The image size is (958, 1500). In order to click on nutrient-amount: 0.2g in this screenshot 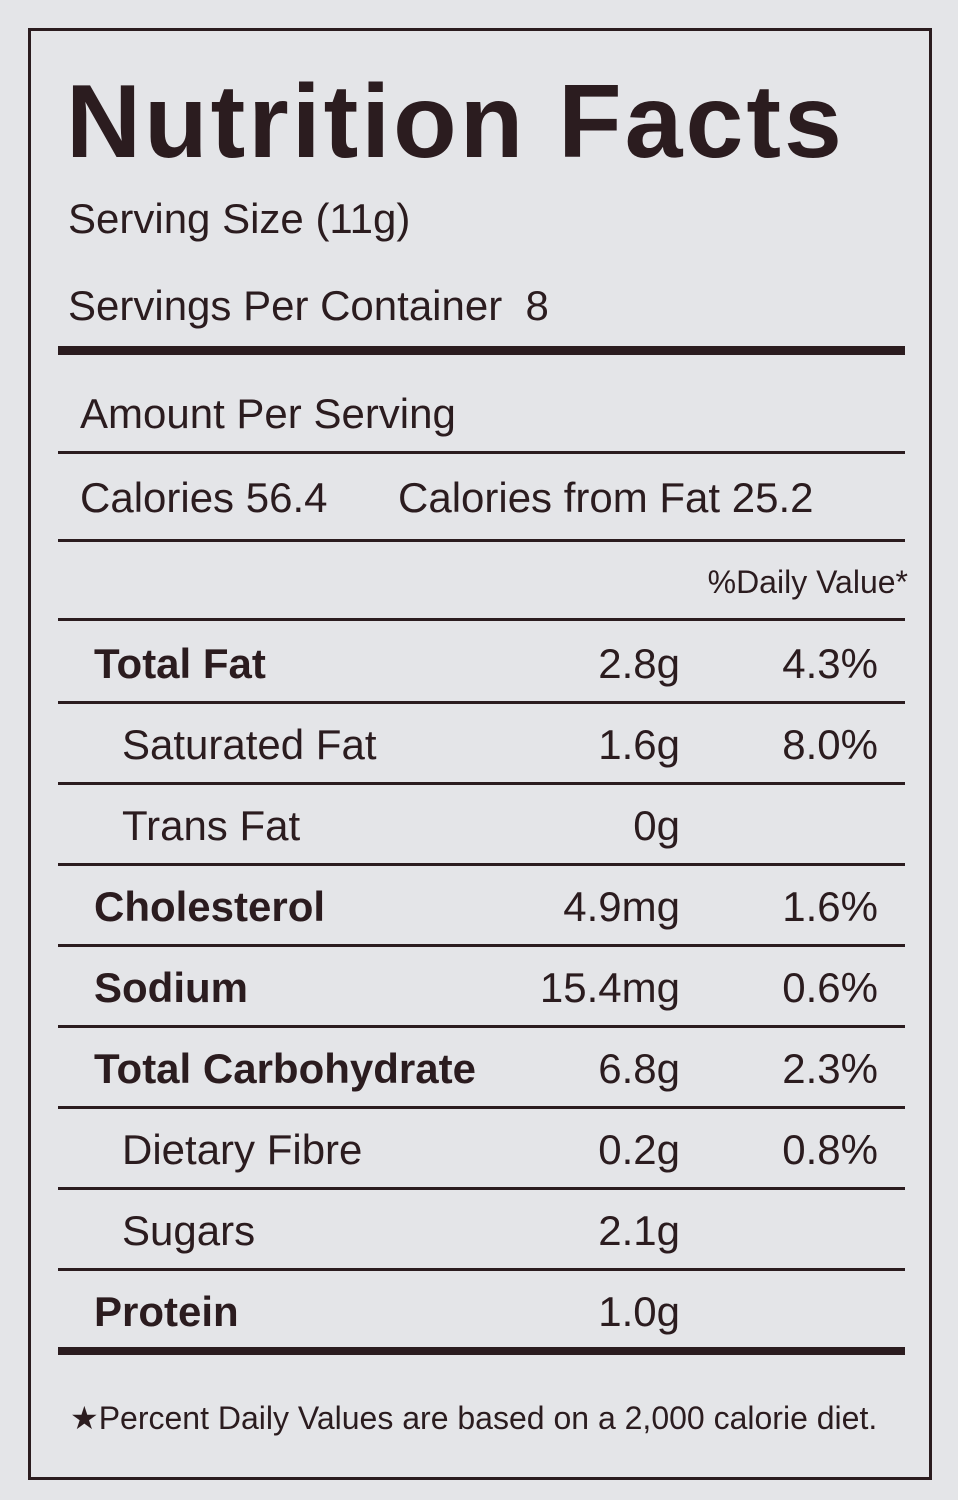, I will do `click(639, 1149)`.